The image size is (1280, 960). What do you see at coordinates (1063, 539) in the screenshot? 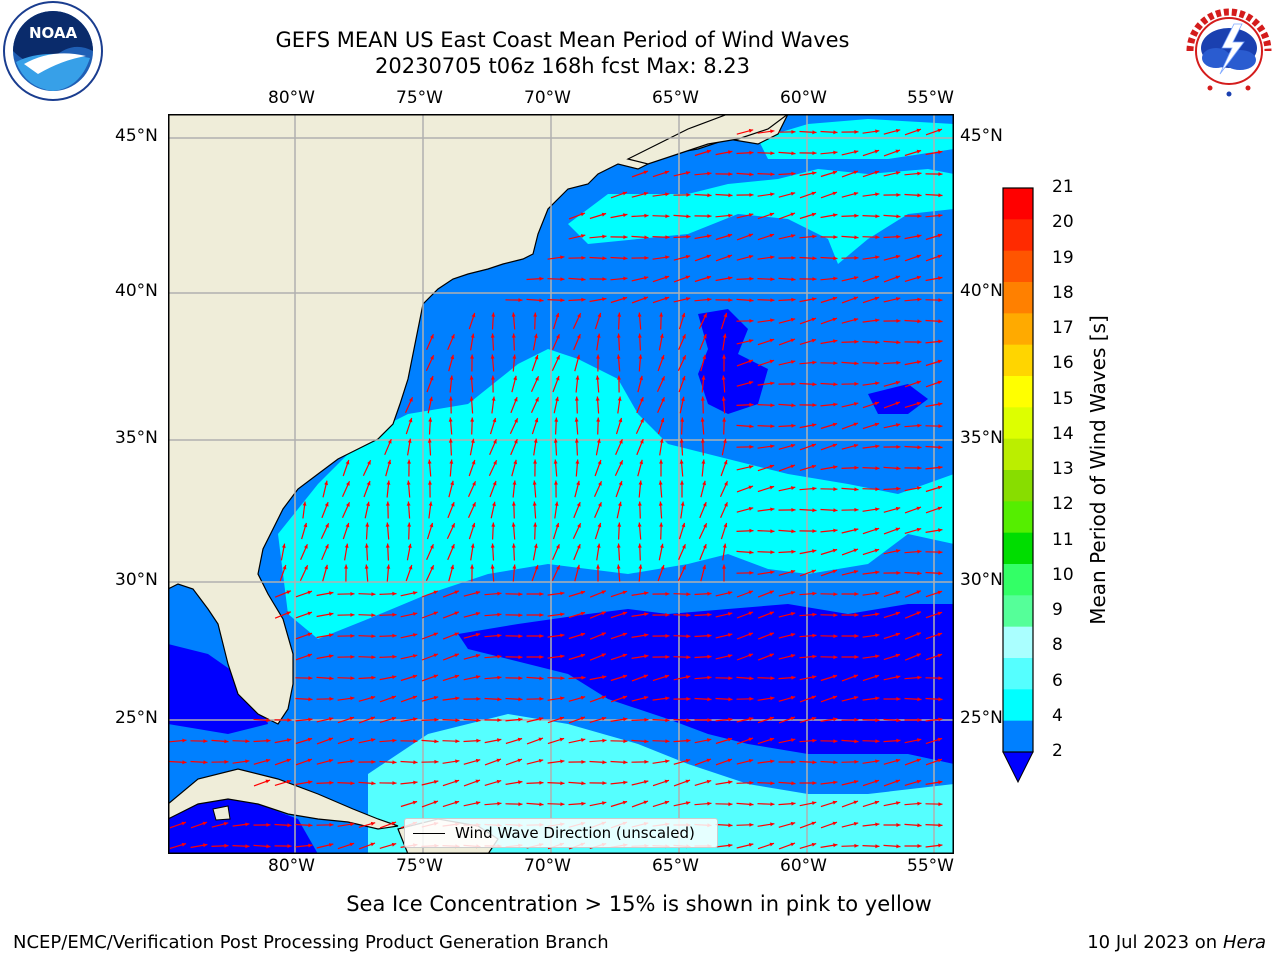
I see `colorbar-tick-label: 11` at bounding box center [1063, 539].